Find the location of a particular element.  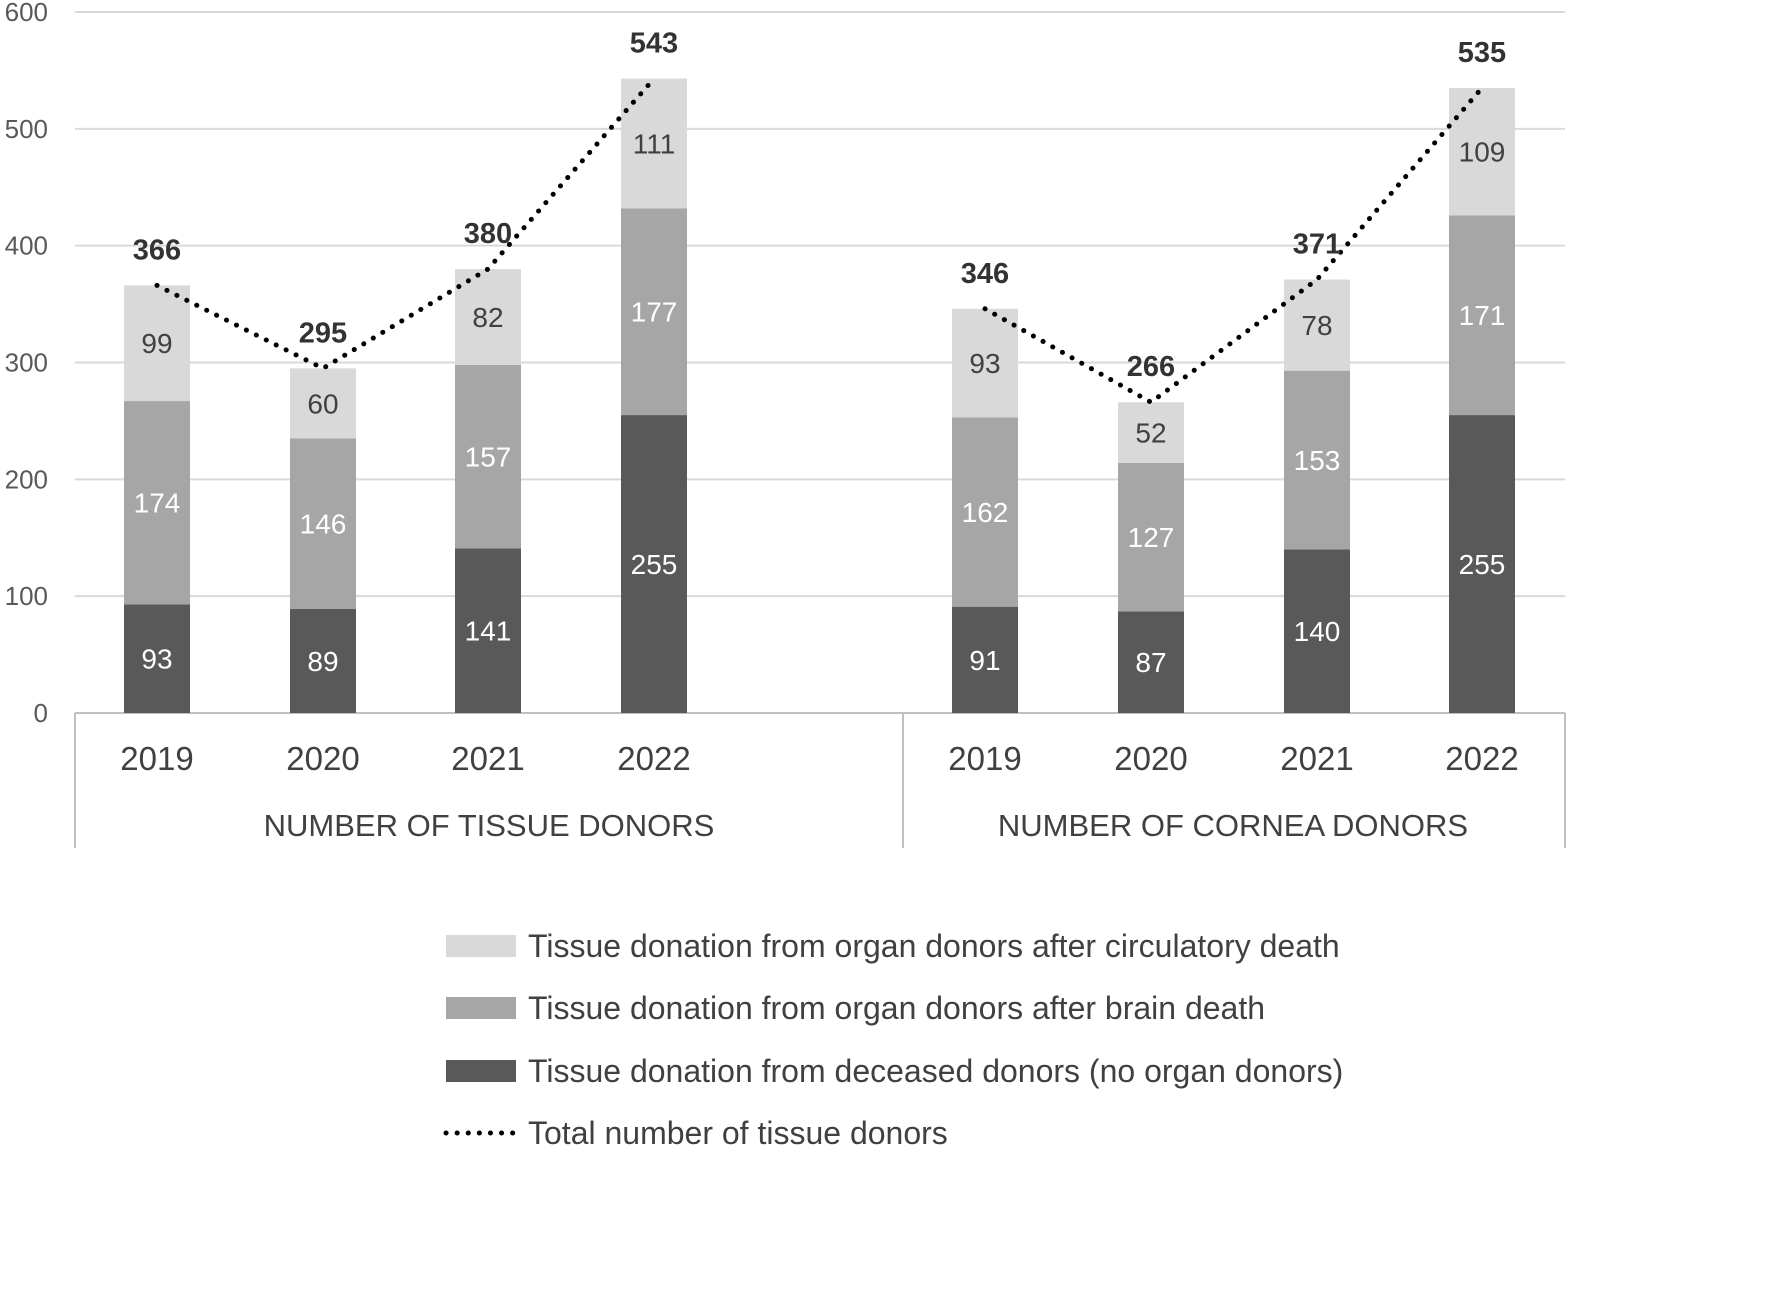

data-label-deceased: 89 is located at coordinates (322, 661).